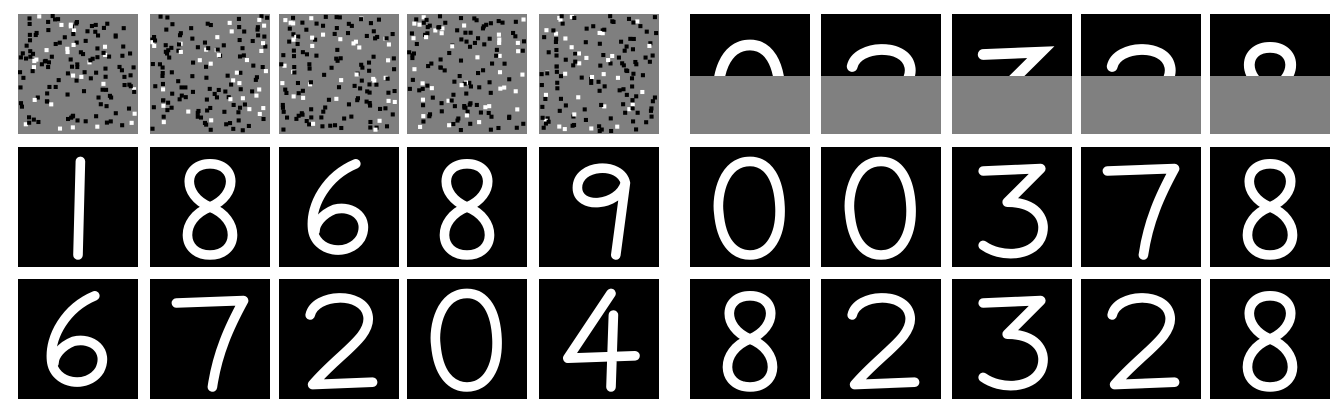  Describe the element at coordinates (599, 339) in the screenshot. I see `digit-4-tile` at that location.